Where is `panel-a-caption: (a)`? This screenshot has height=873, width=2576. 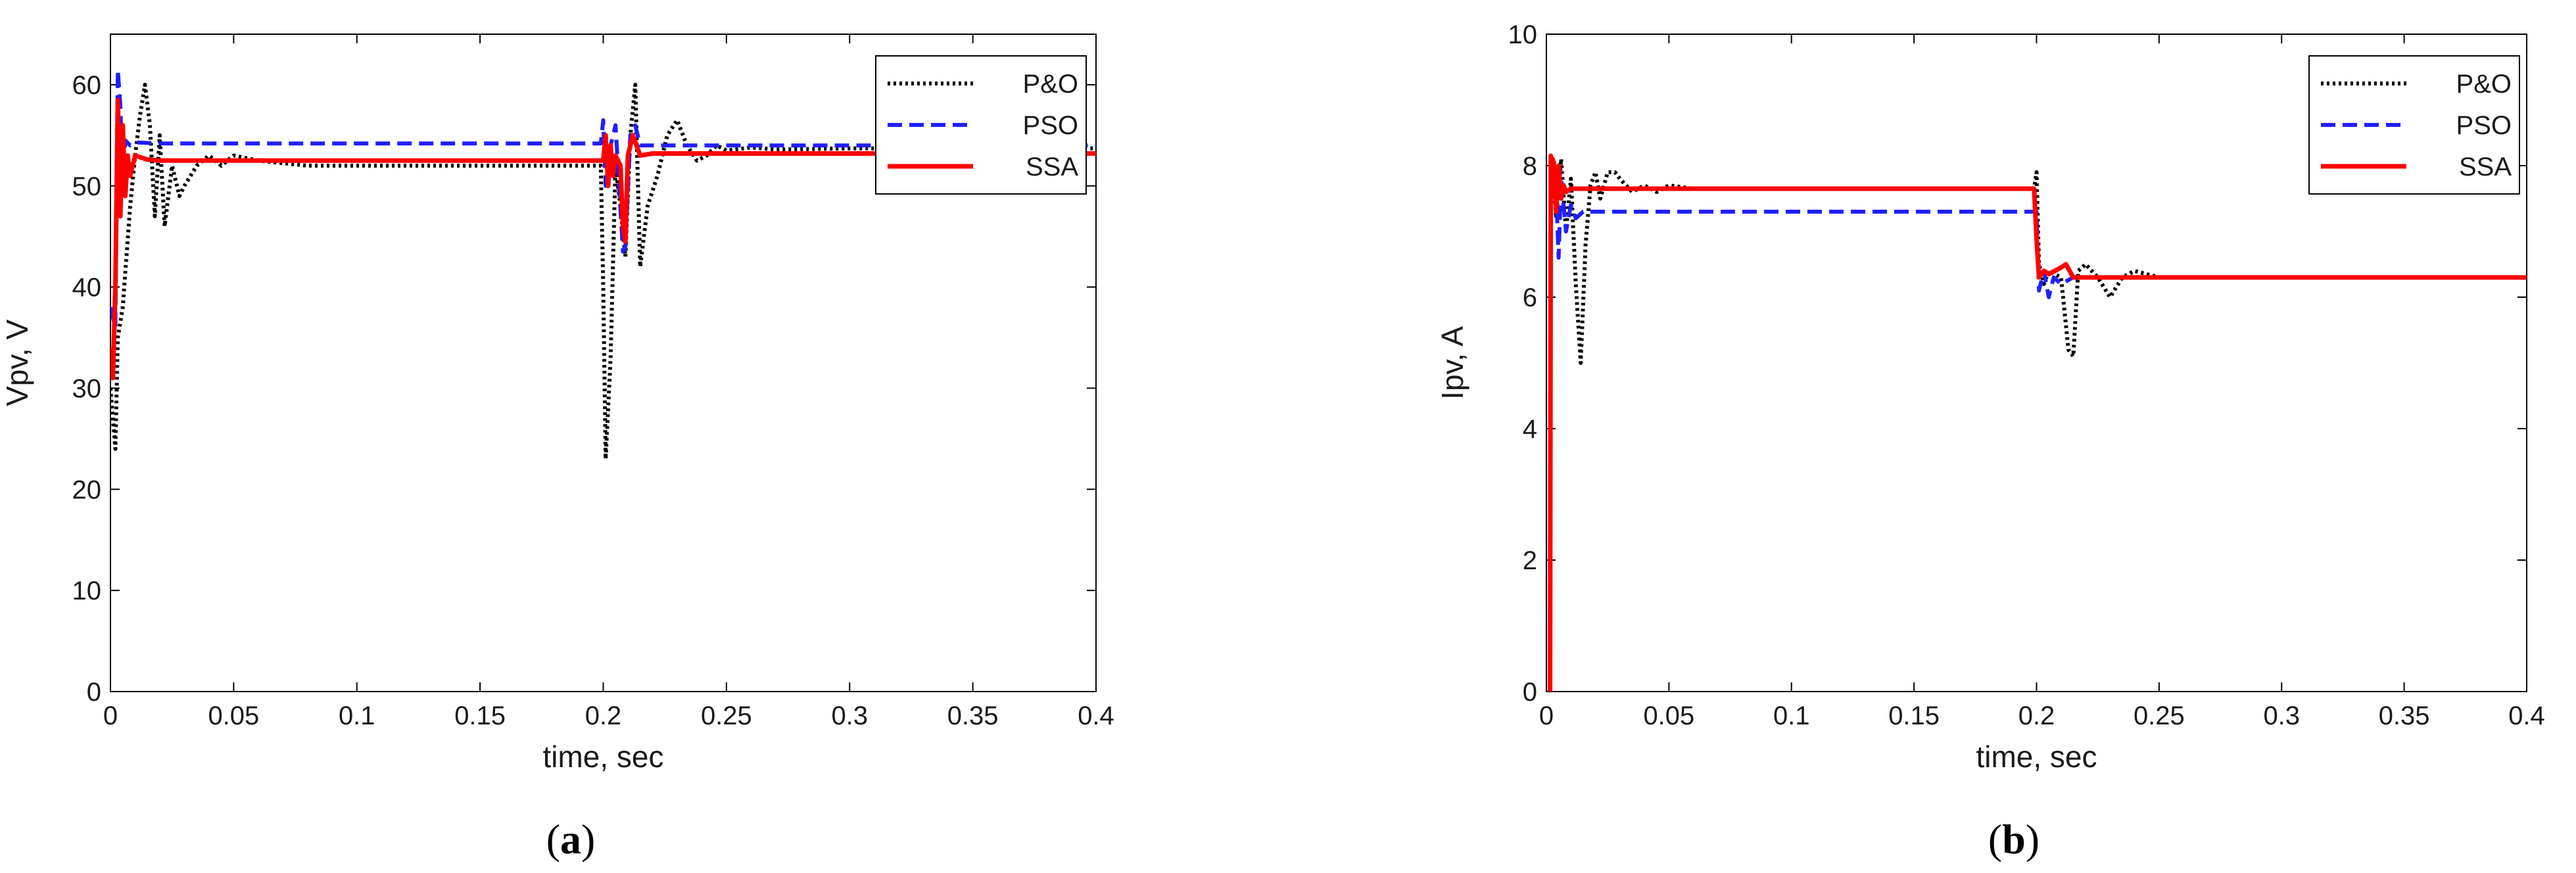
panel-a-caption: (a) is located at coordinates (571, 839).